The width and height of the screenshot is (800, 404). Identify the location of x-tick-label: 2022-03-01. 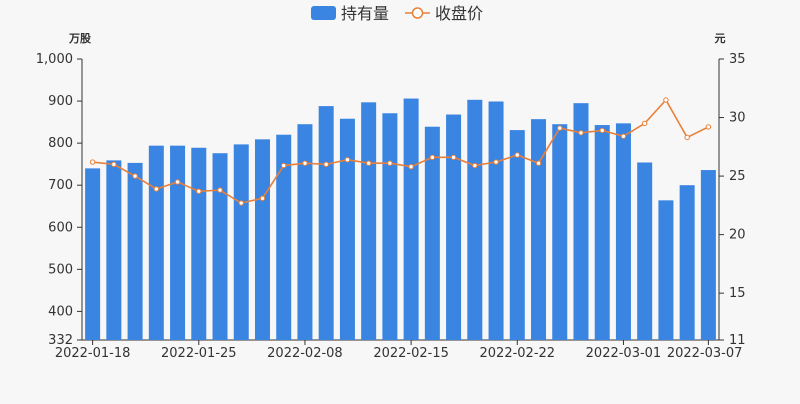
(624, 353).